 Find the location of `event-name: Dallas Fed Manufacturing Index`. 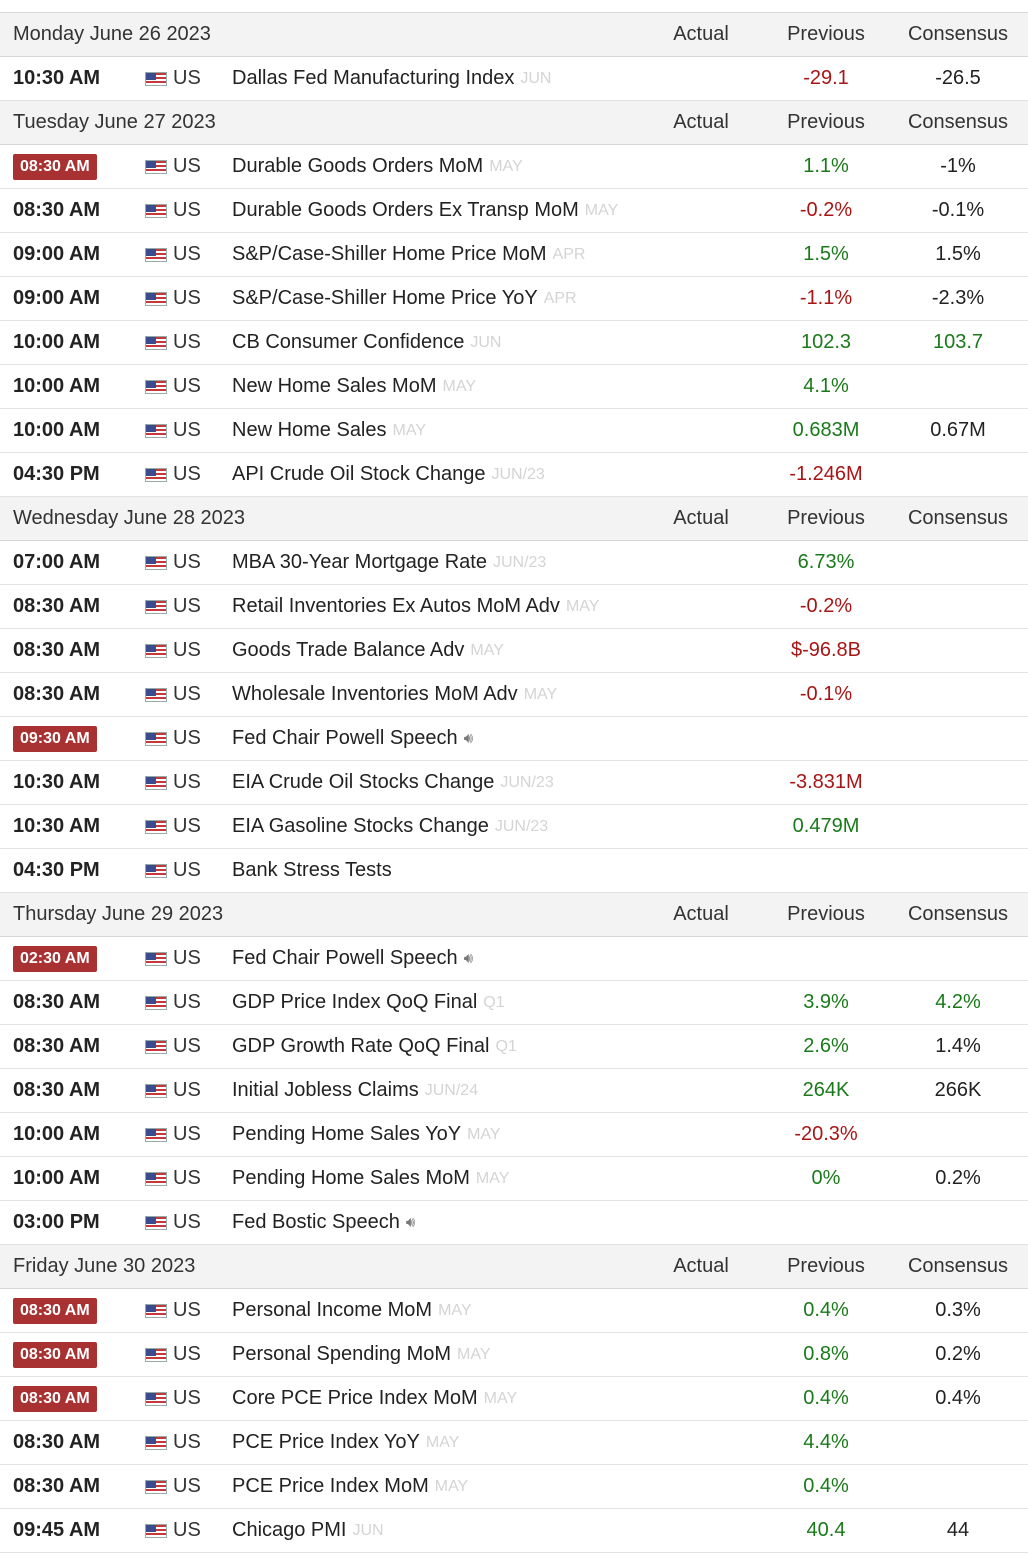

event-name: Dallas Fed Manufacturing Index is located at coordinates (373, 78).